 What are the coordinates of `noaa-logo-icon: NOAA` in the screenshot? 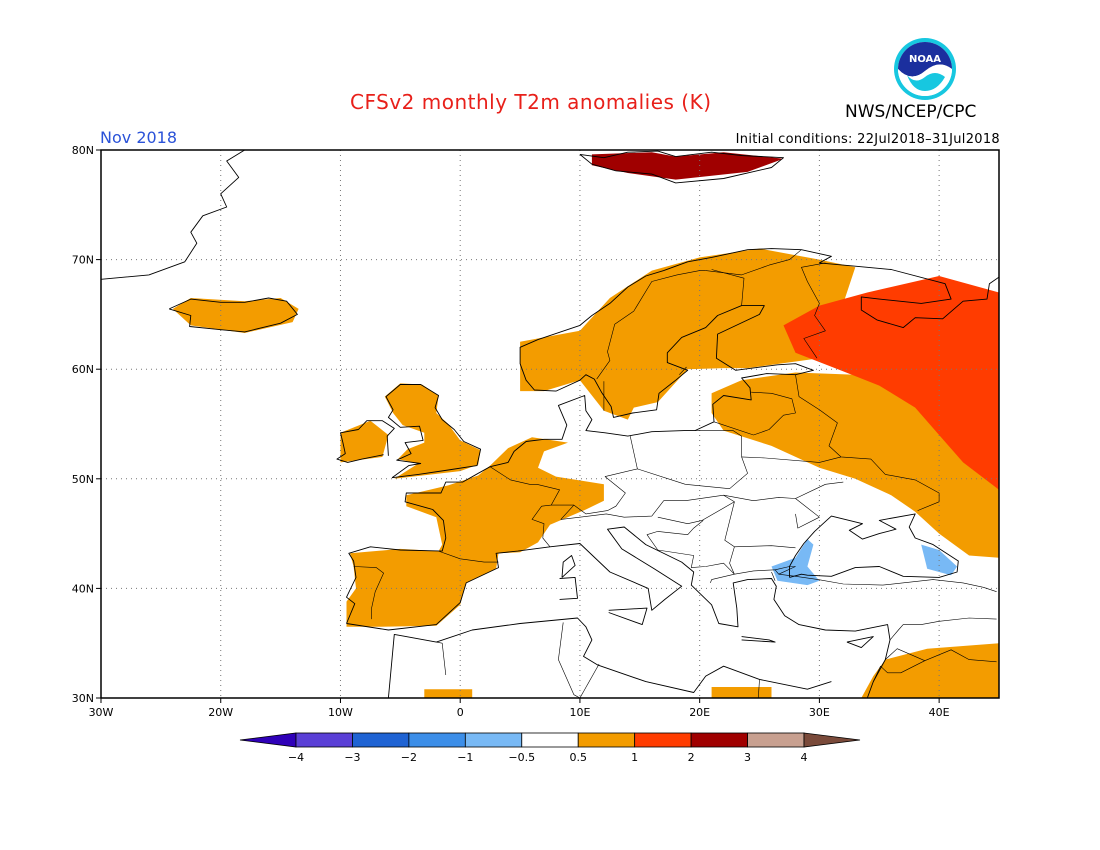 It's located at (925, 69).